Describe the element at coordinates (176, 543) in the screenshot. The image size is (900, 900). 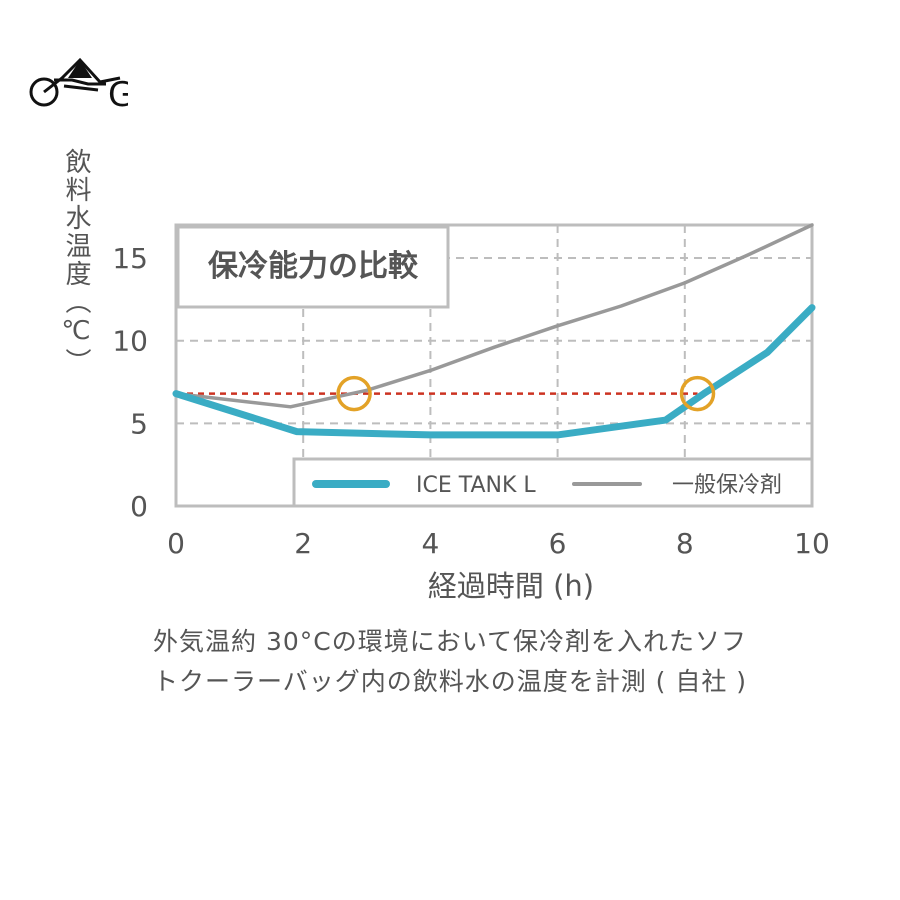
I see `x-tick-label-0: 0` at that location.